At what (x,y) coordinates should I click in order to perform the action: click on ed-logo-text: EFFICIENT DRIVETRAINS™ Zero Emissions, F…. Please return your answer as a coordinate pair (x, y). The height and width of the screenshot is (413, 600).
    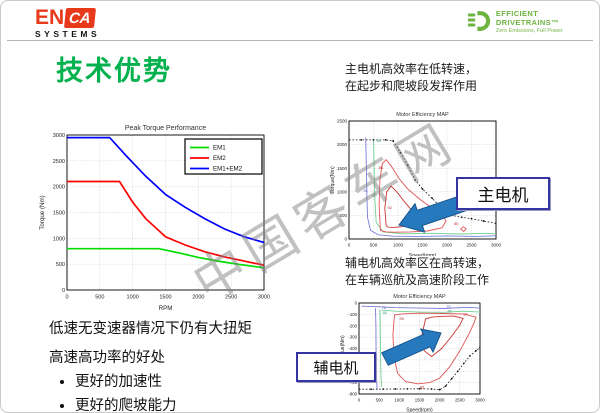
    Looking at the image, I should click on (547, 21).